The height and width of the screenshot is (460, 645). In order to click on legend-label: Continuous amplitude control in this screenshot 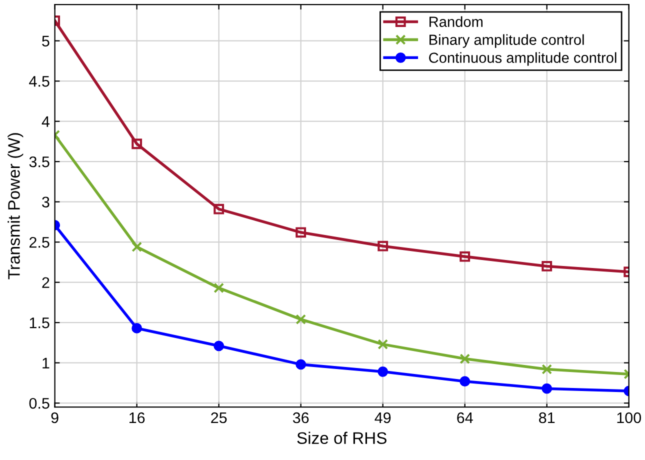, I will do `click(522, 59)`.